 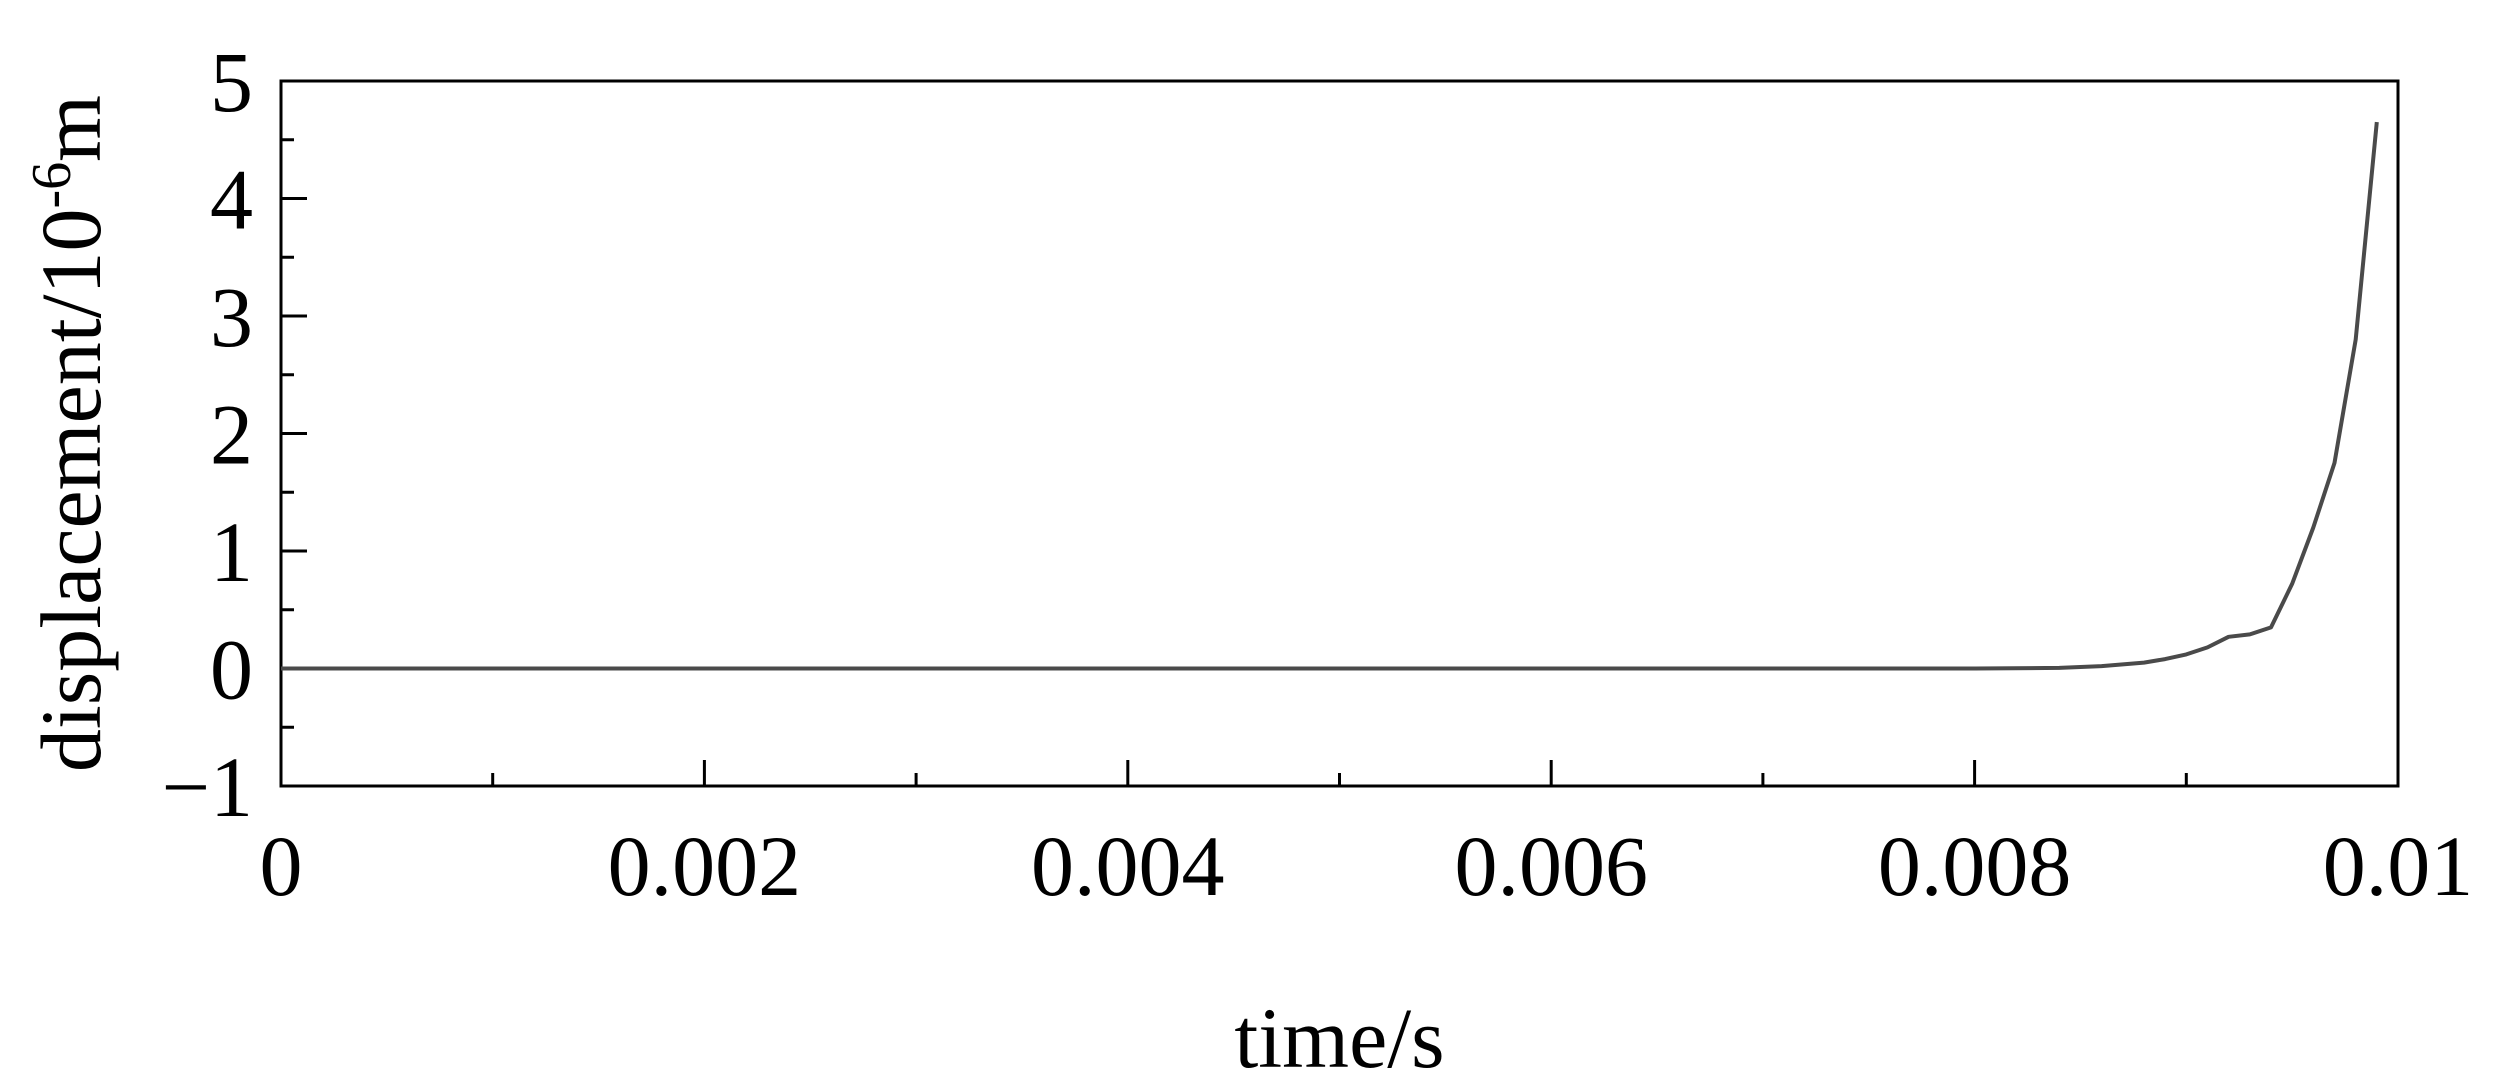 What do you see at coordinates (2398, 866) in the screenshot?
I see `x-tick-label: 0.01` at bounding box center [2398, 866].